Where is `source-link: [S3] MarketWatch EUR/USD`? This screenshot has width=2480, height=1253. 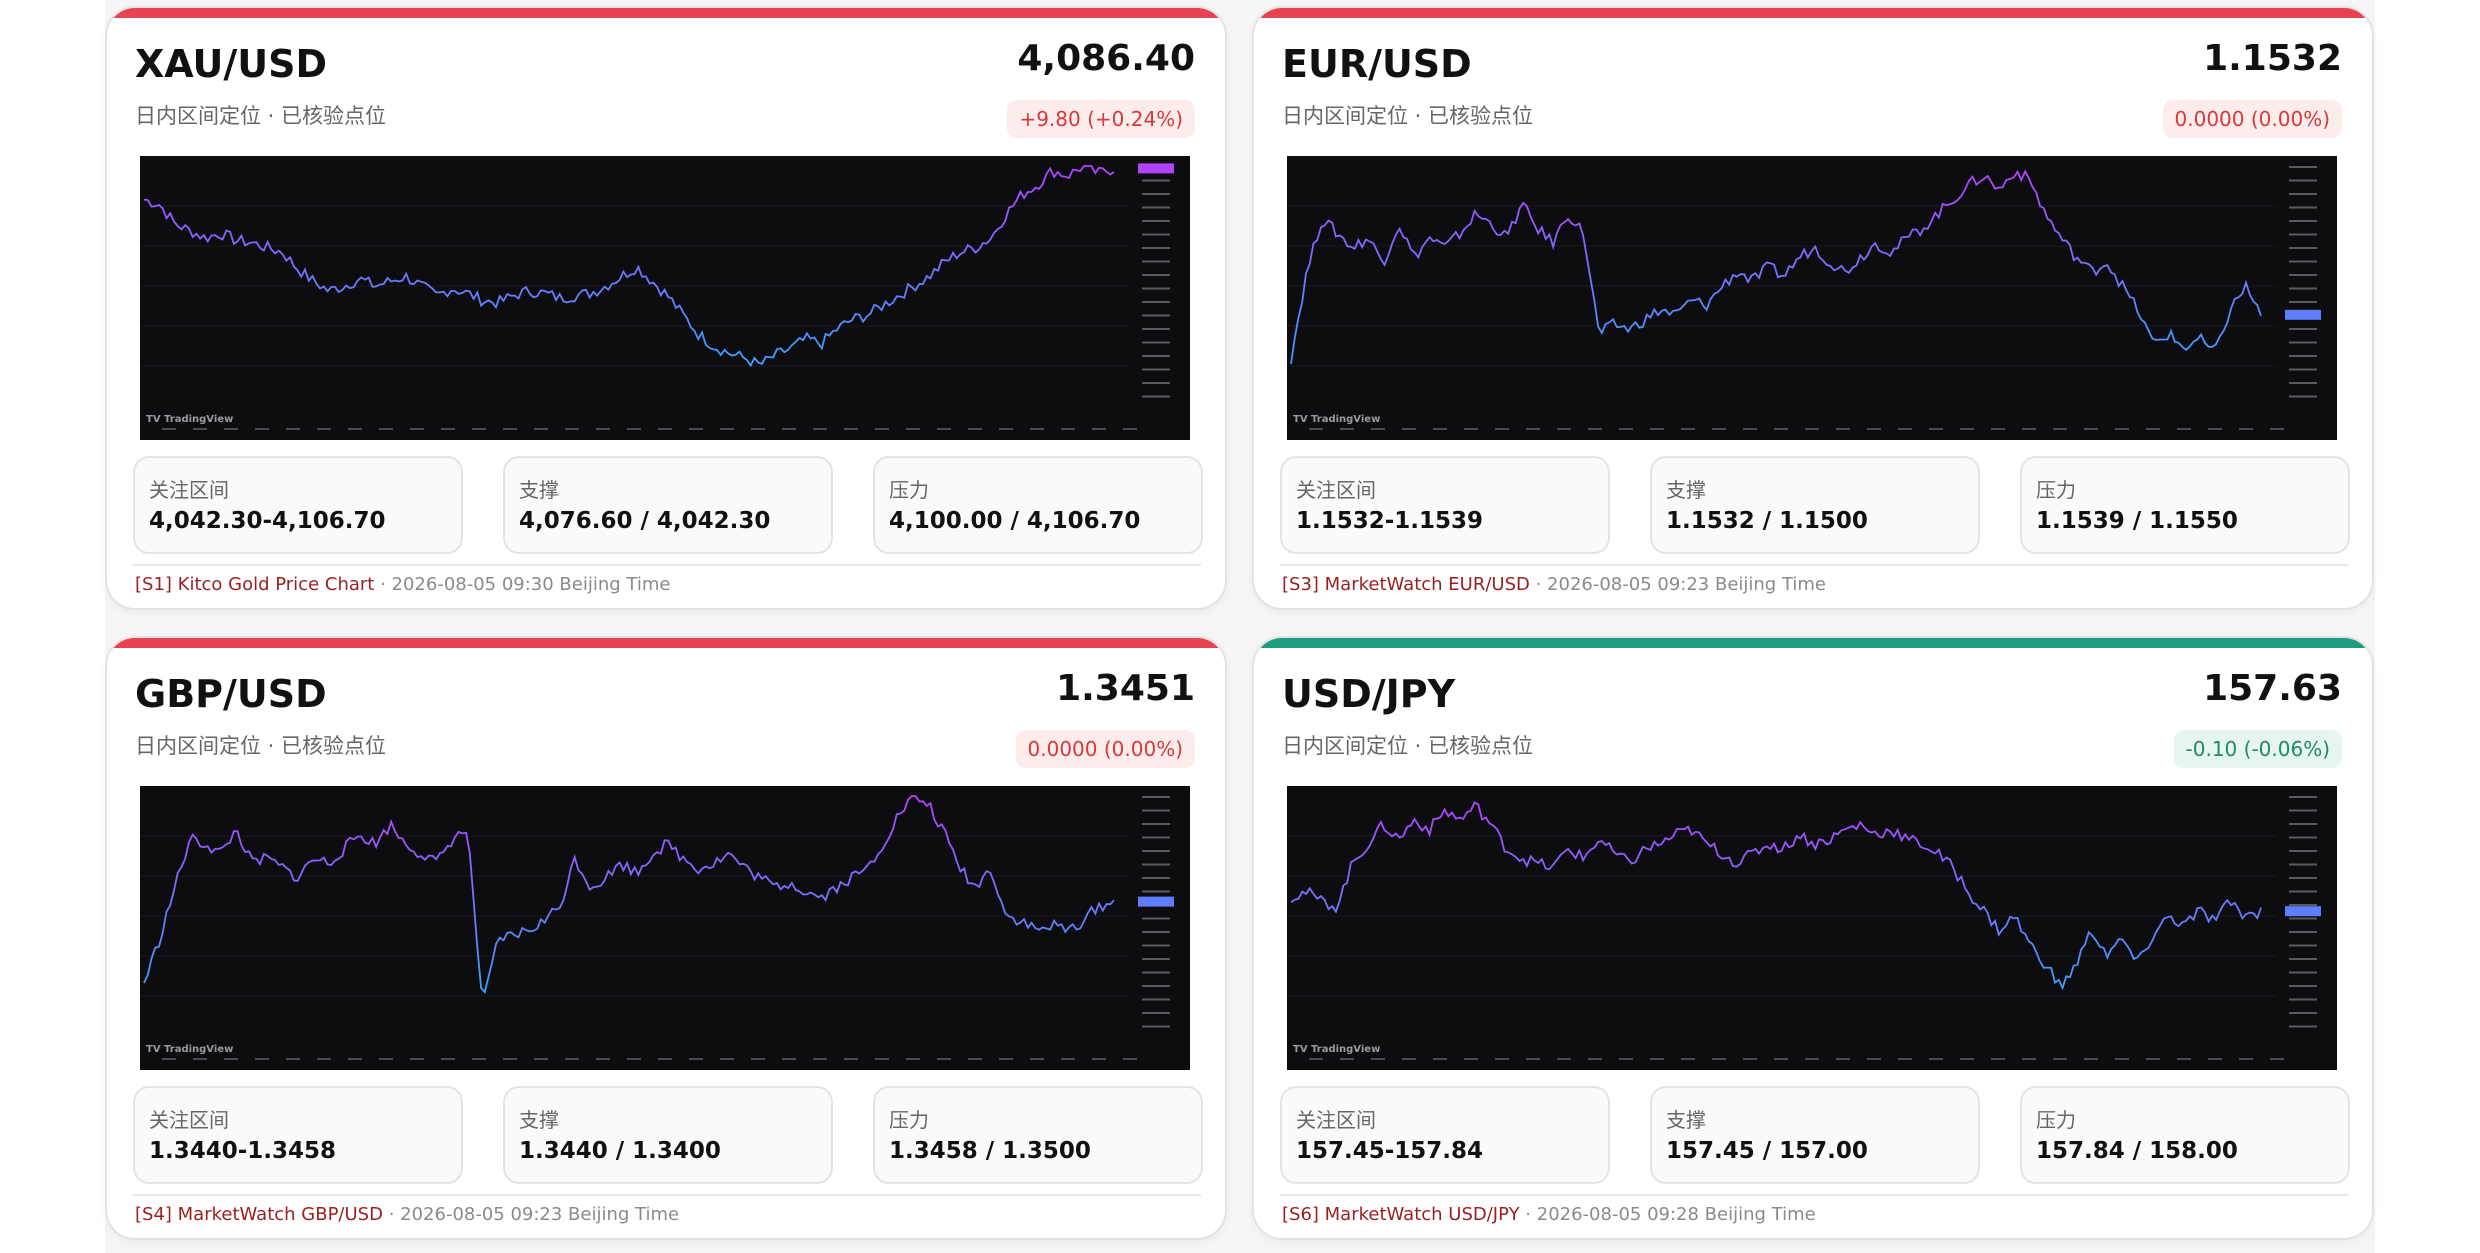
source-link: [S3] MarketWatch EUR/USD is located at coordinates (1406, 584).